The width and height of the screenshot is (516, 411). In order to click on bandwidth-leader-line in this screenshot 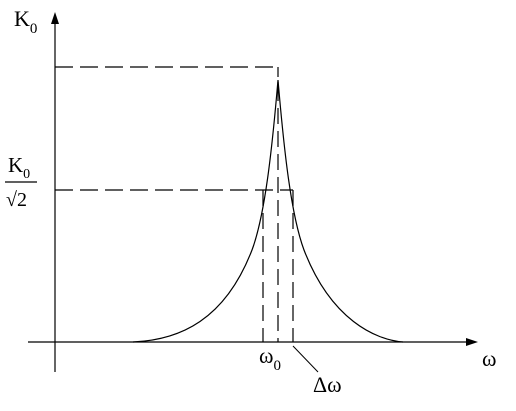, I will do `click(305, 359)`.